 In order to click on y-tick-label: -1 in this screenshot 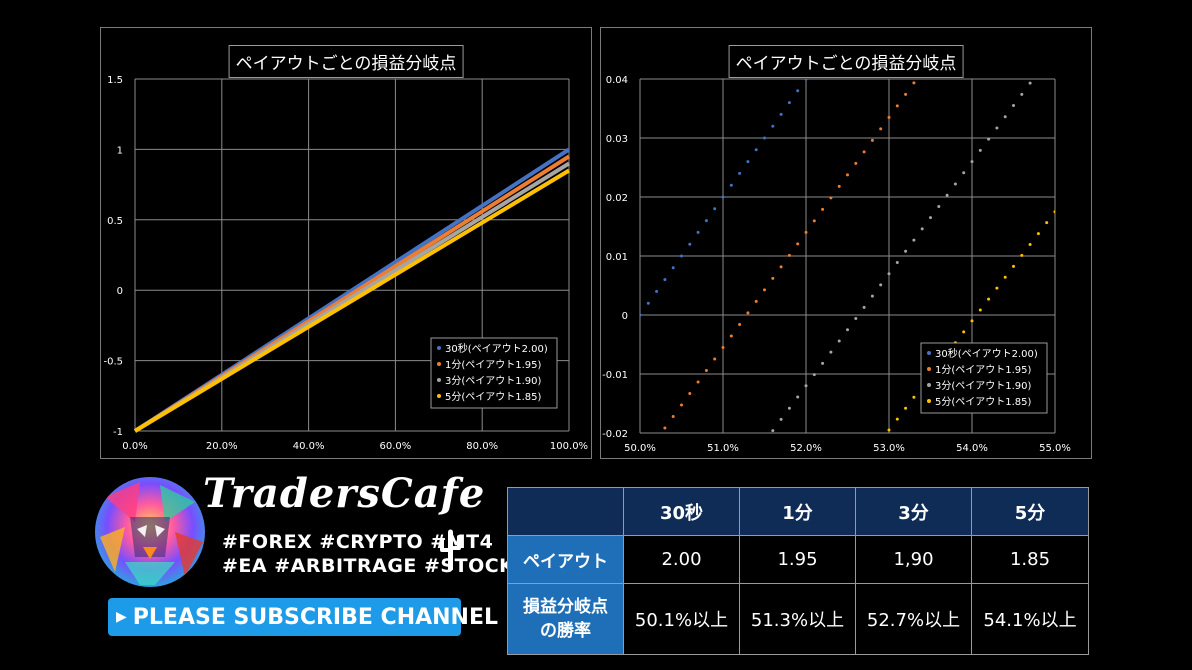, I will do `click(118, 432)`.